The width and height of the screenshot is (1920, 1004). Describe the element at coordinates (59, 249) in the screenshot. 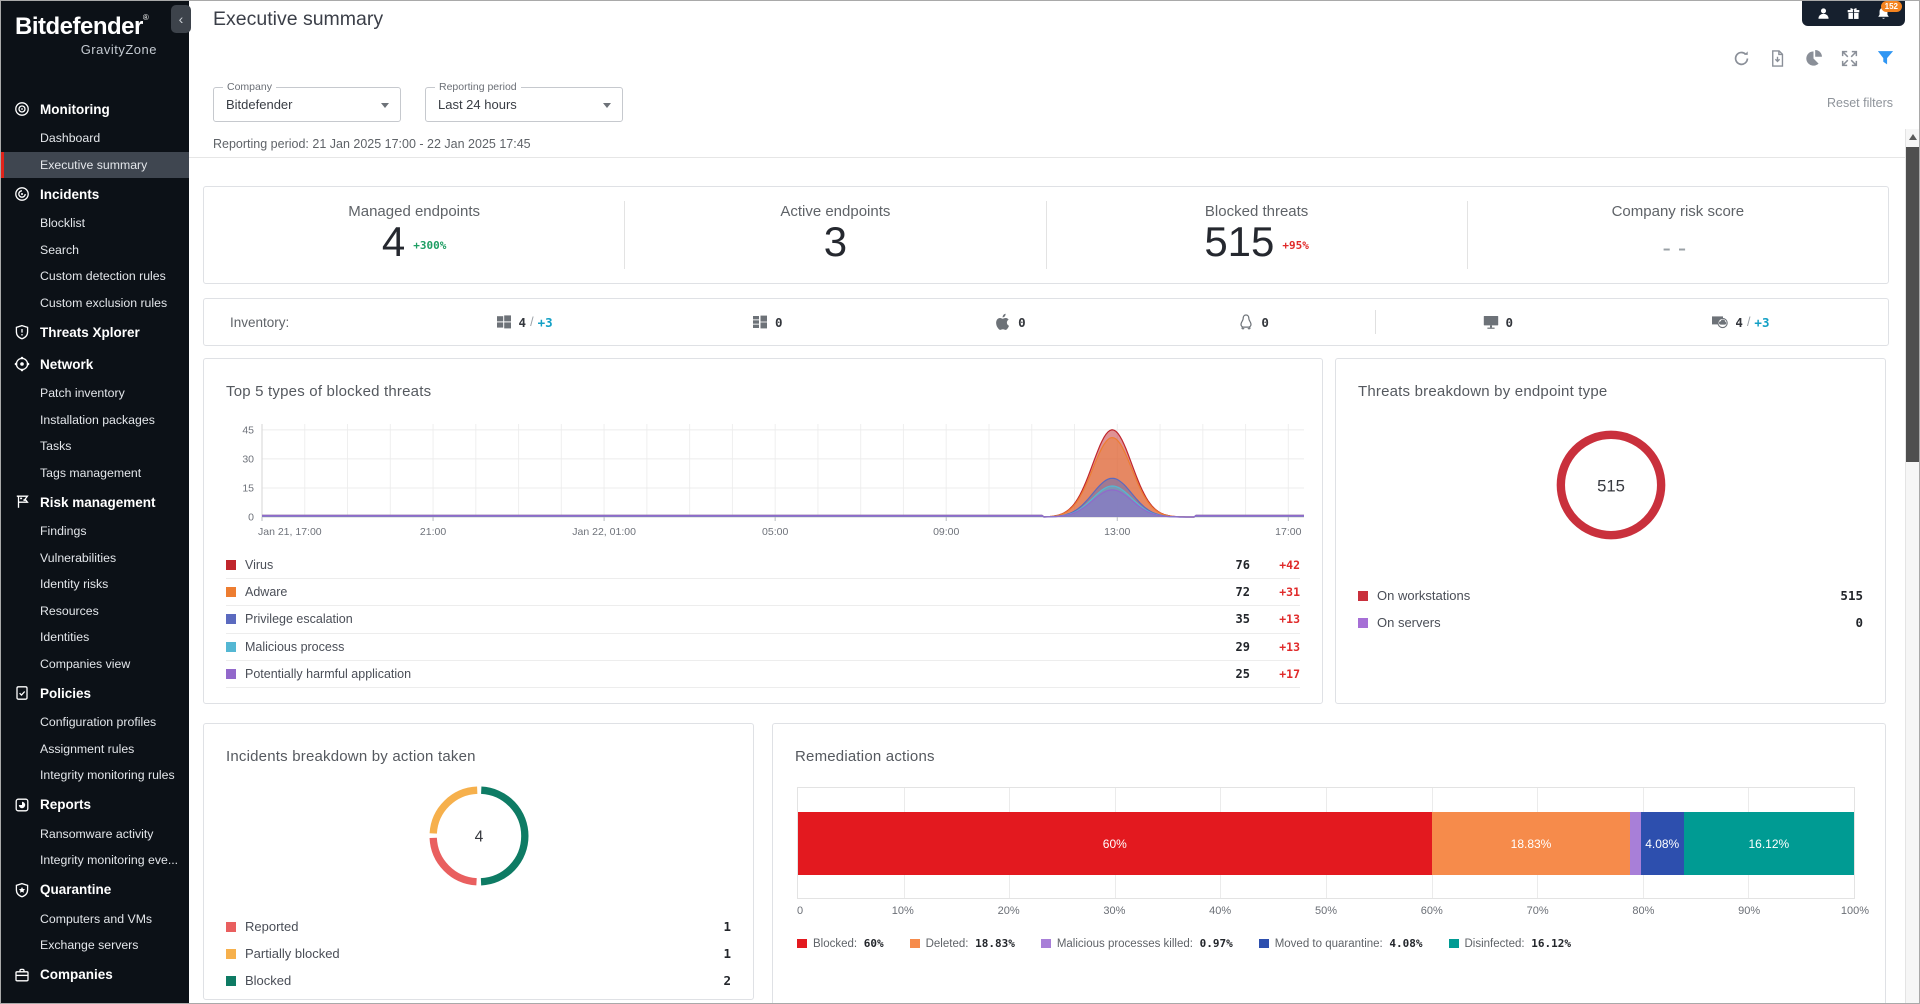

I see `sidebar-item-search: Search` at that location.